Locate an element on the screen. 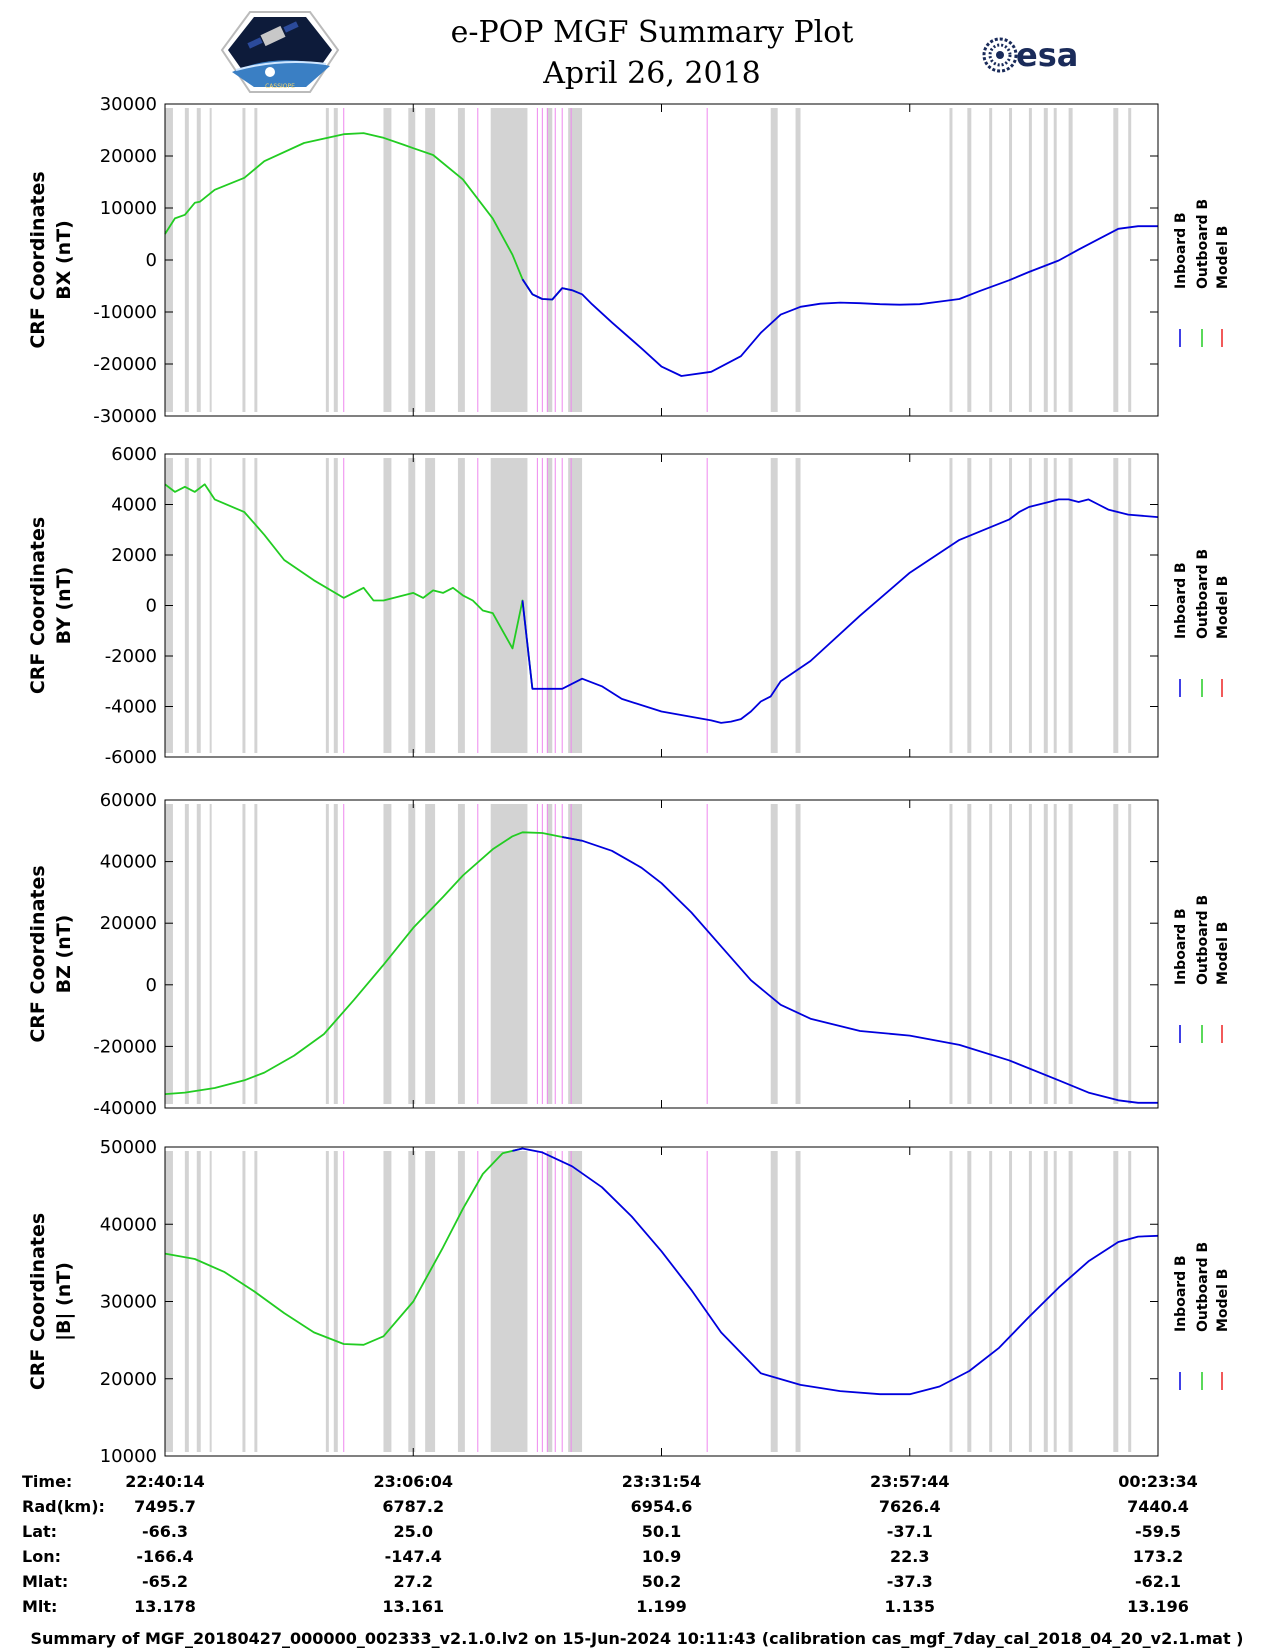 Image resolution: width=1275 pixels, height=1650 pixels. info-rad-value: 7495.7 is located at coordinates (165, 1506).